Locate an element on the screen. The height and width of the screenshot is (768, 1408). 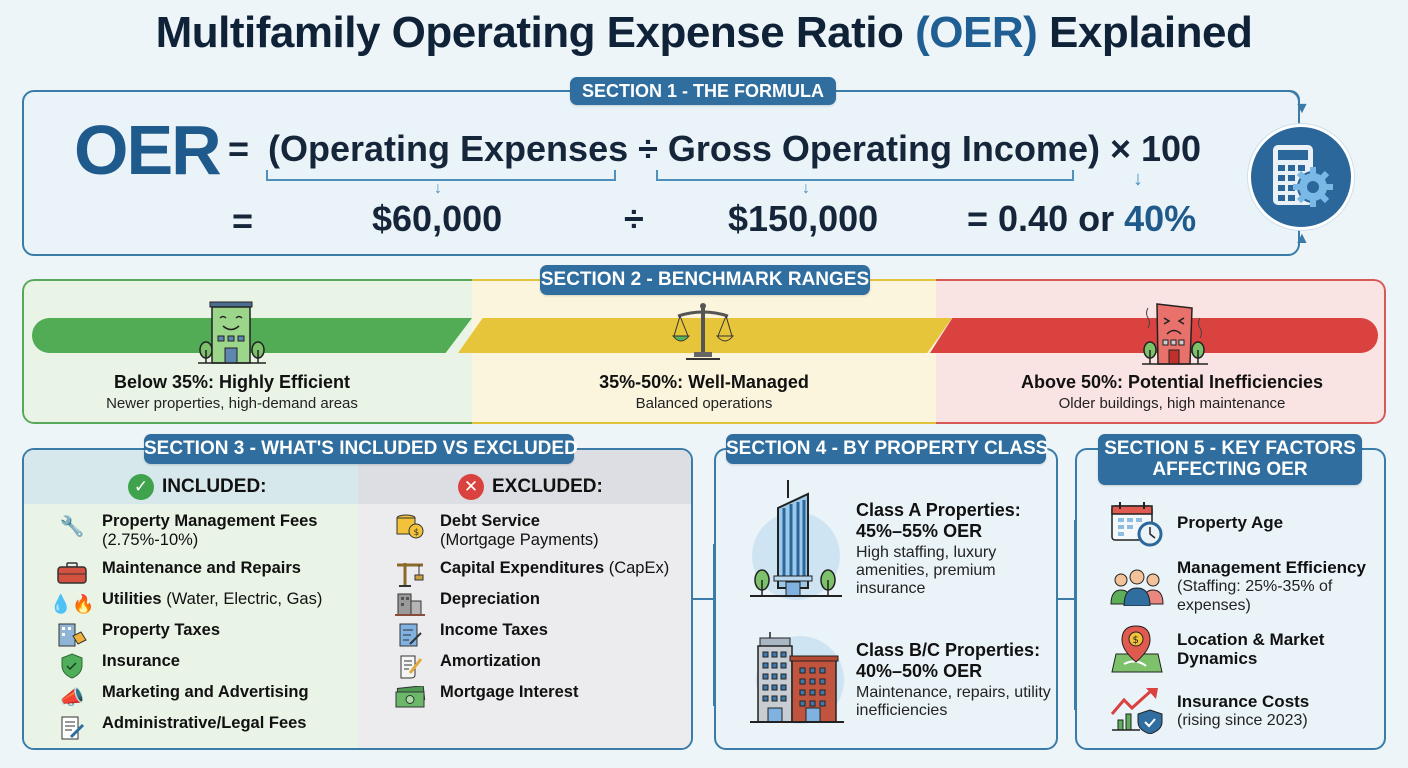
building-tag-icon is located at coordinates (72, 635).